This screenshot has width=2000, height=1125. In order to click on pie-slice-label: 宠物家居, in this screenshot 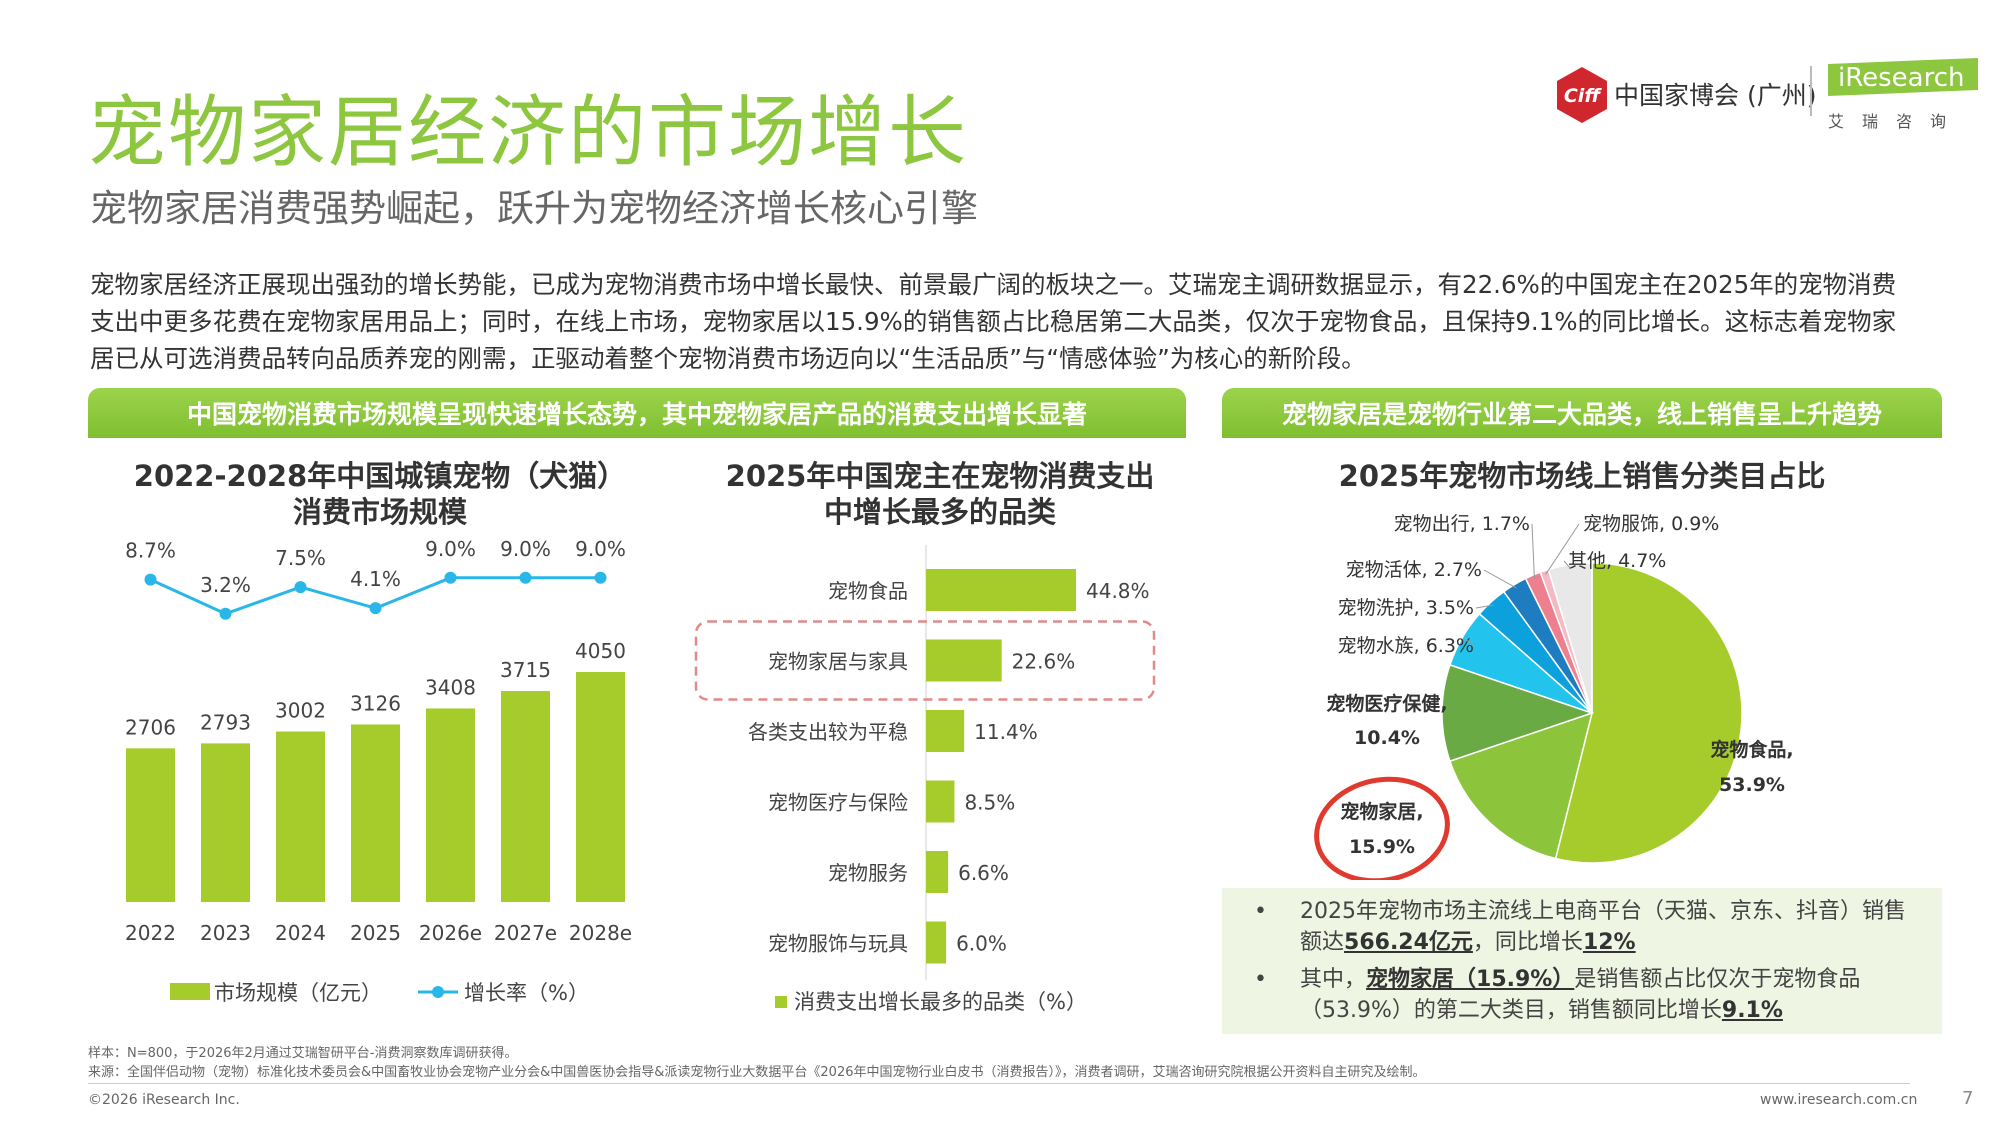, I will do `click(1381, 811)`.